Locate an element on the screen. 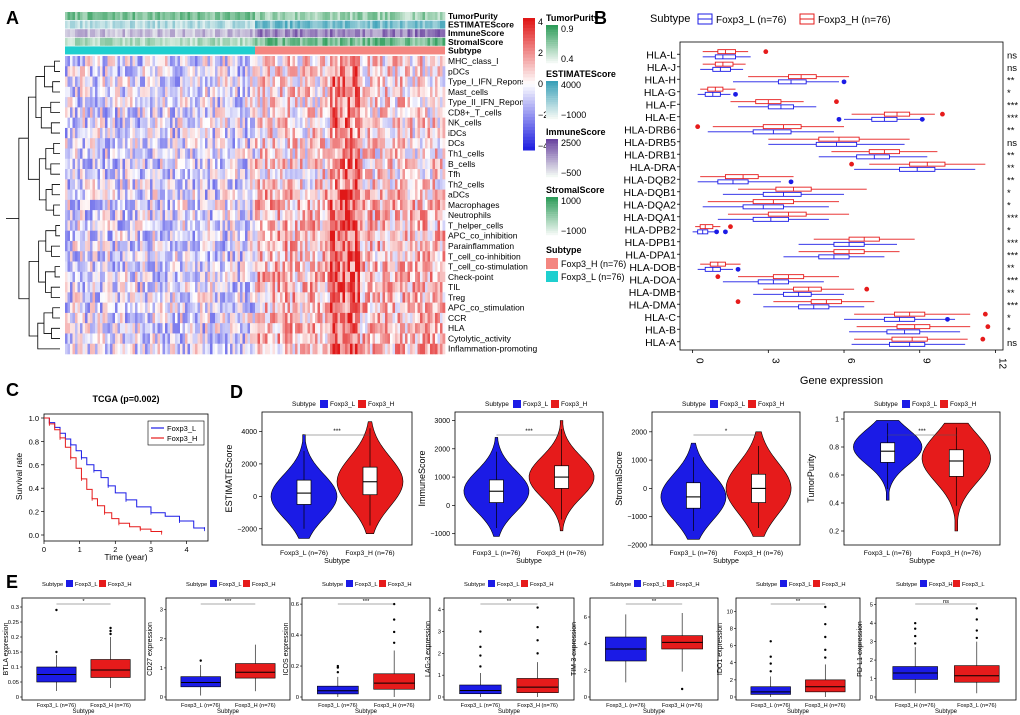 This screenshot has height=715, width=1020. annotation-row-subtype is located at coordinates (255, 50).